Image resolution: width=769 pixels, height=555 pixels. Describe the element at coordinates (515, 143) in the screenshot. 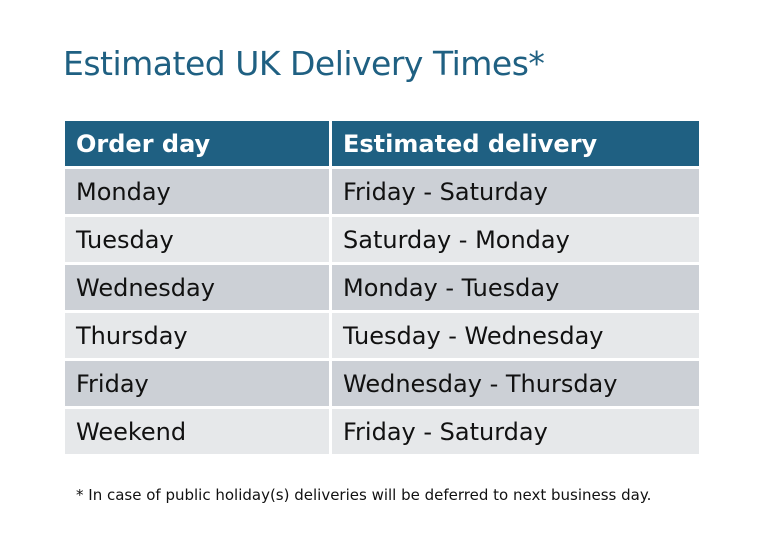

I see `header-estimated-delivery: Estimated delivery` at that location.